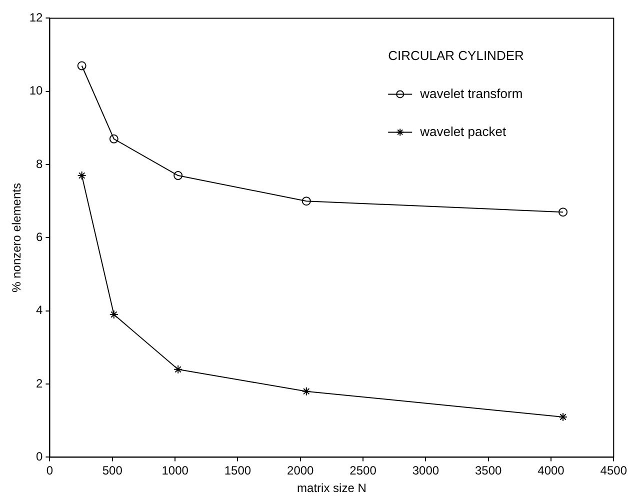 This screenshot has width=638, height=504. What do you see at coordinates (40, 457) in the screenshot?
I see `y-tick-label: 0` at bounding box center [40, 457].